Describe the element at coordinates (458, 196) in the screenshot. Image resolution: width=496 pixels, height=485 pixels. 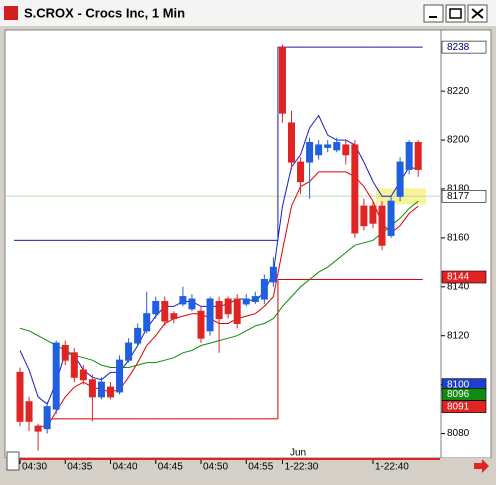
I see `price-marker-label: 8177` at that location.